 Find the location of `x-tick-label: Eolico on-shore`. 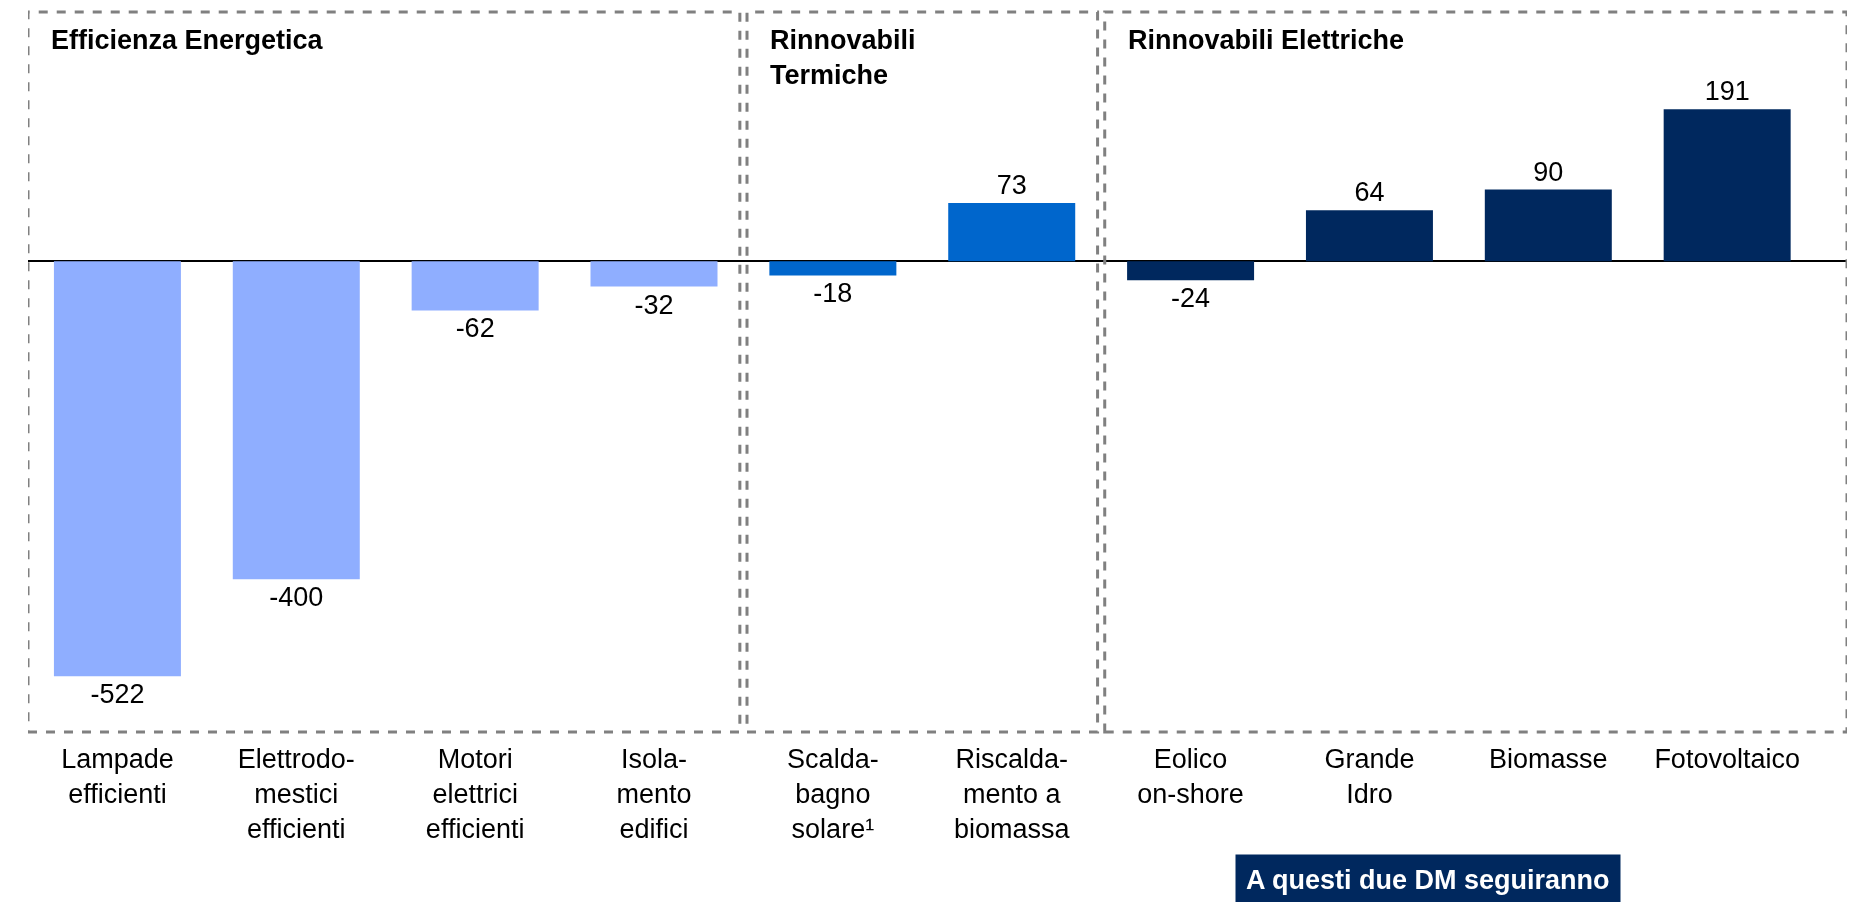

x-tick-label: Eolico on-shore is located at coordinates (1190, 777).